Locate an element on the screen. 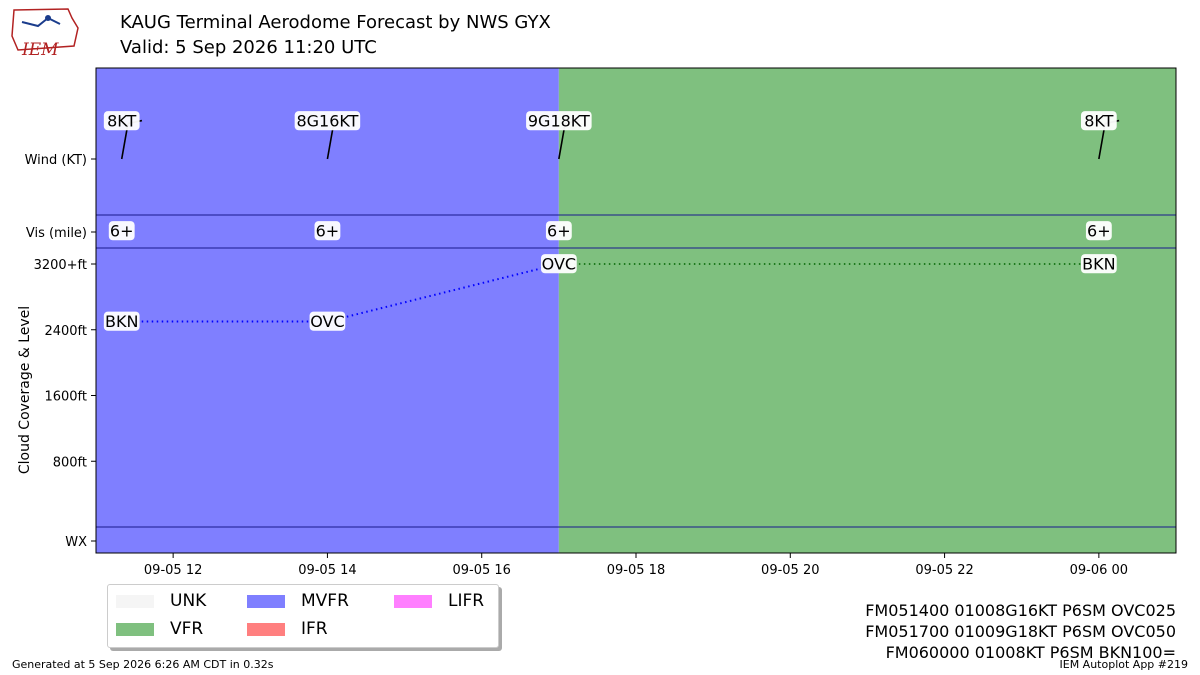 The image size is (1200, 675). legend-item-unk: UNK is located at coordinates (161, 601).